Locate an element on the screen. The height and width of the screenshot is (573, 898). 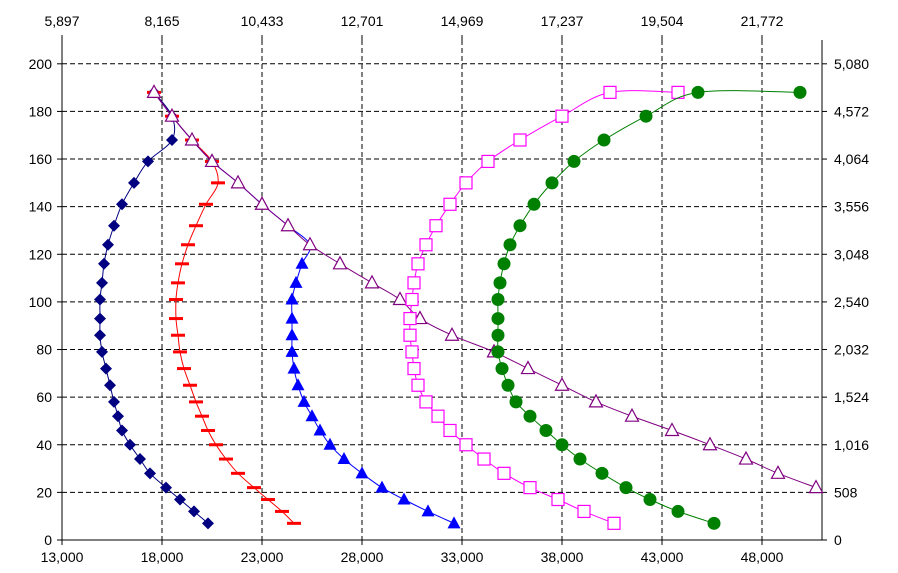
y-tick-label: 200 is located at coordinates (41, 64).